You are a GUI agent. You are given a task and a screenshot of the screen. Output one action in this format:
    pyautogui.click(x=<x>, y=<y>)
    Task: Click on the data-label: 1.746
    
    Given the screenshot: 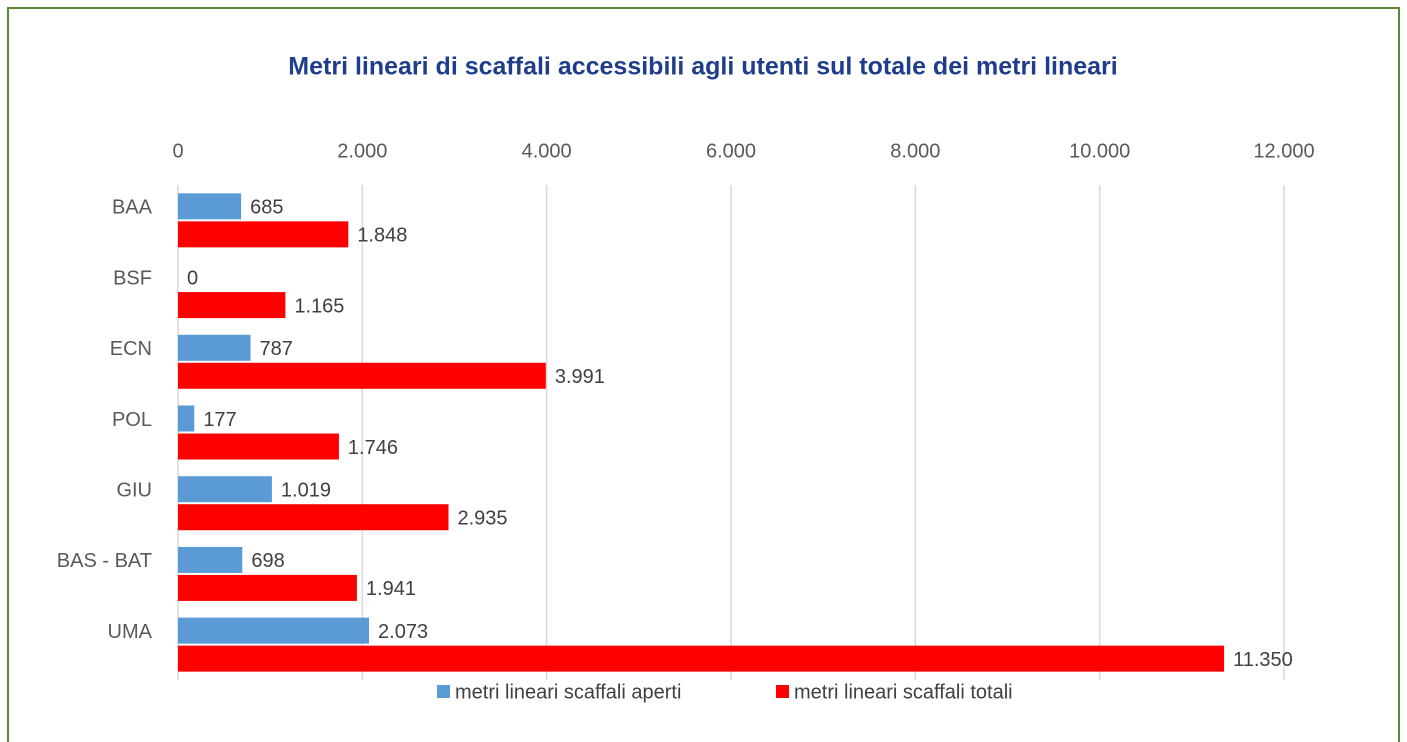 What is the action you would take?
    pyautogui.click(x=373, y=448)
    